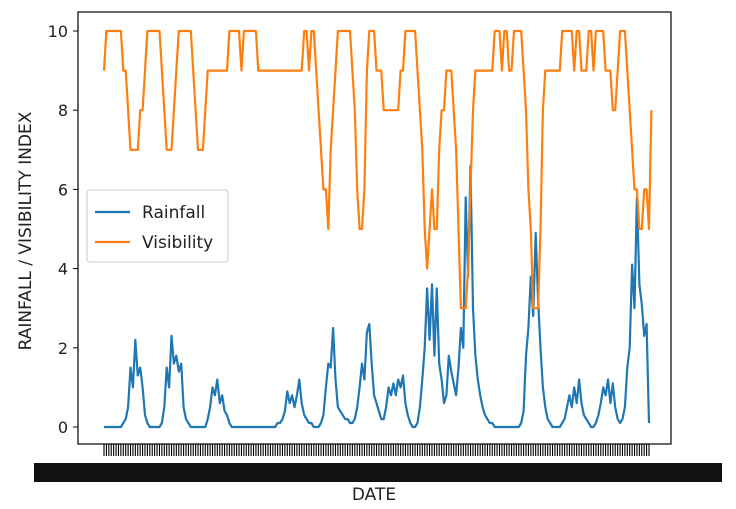  Describe the element at coordinates (378, 472) in the screenshot. I see `x-tick-labels-overlap` at that location.